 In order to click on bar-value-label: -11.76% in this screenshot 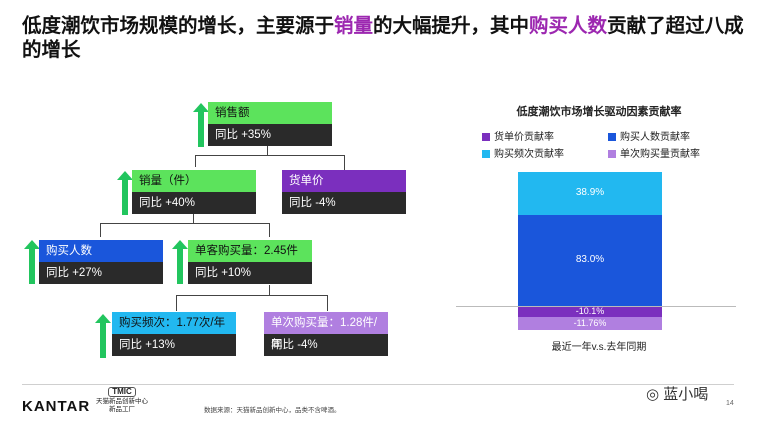, I will do `click(590, 322)`.